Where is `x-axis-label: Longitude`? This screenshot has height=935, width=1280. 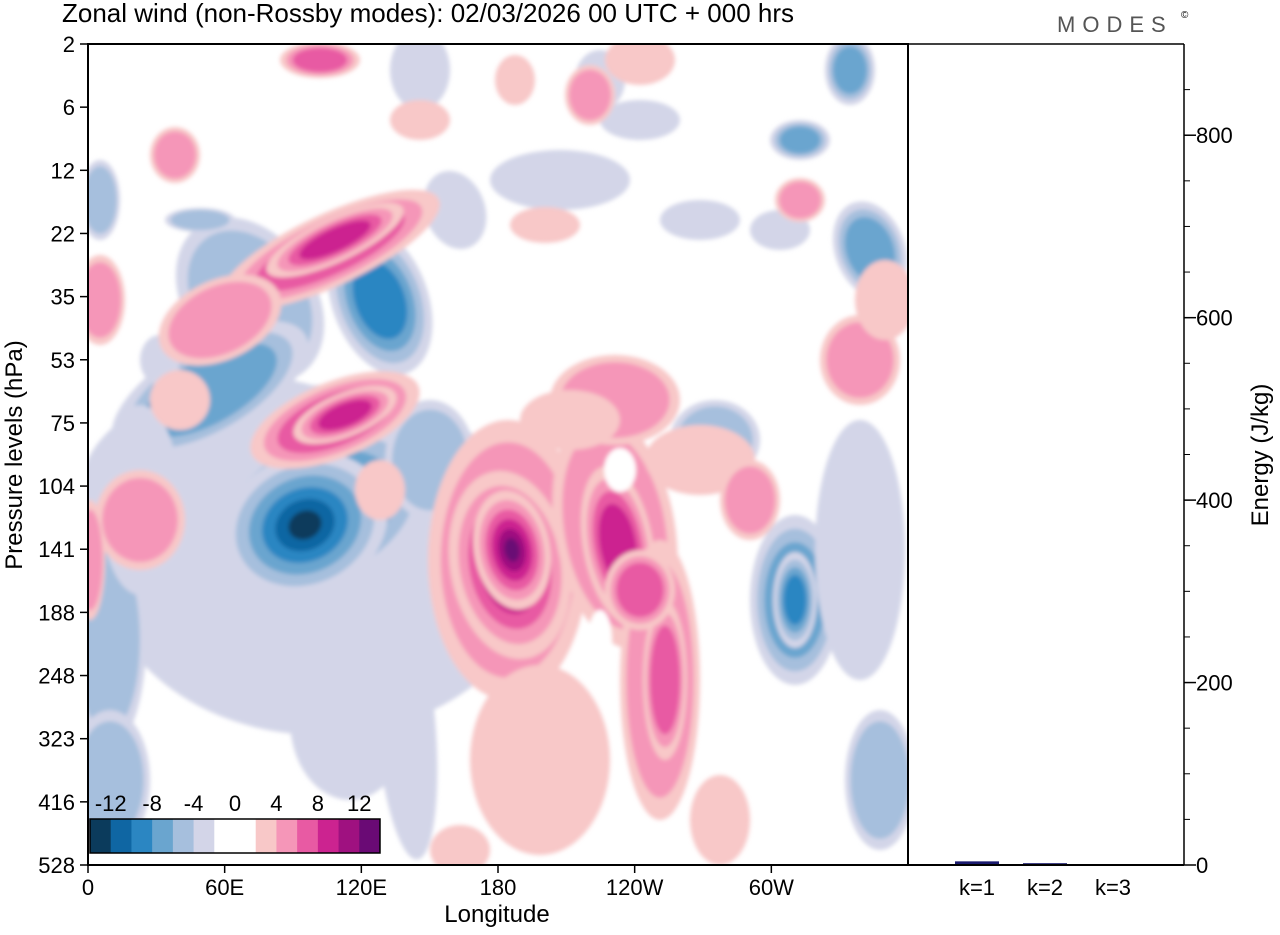 x-axis-label: Longitude is located at coordinates (496, 914).